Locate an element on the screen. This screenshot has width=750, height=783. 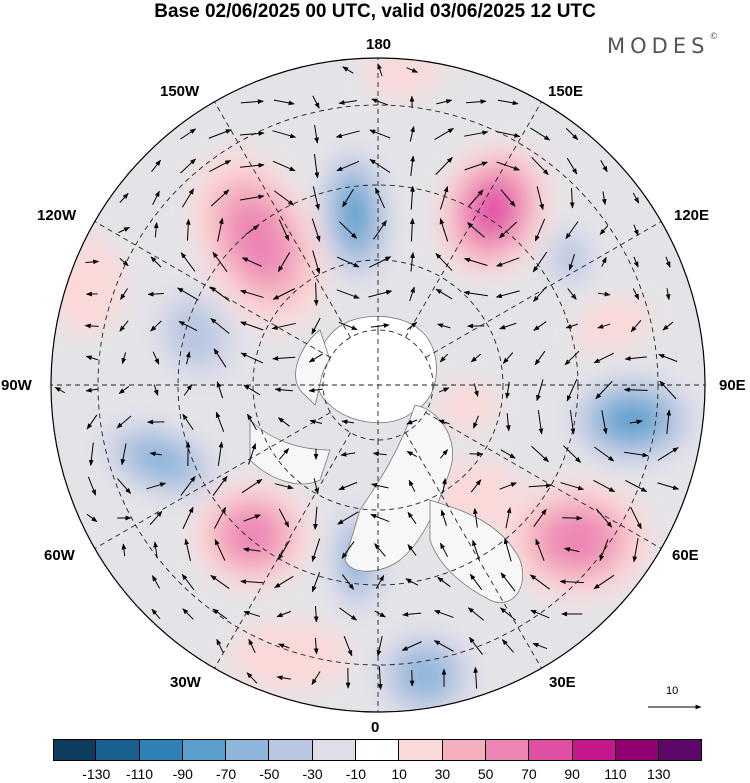
lon-label-0: 0 is located at coordinates (375, 727).